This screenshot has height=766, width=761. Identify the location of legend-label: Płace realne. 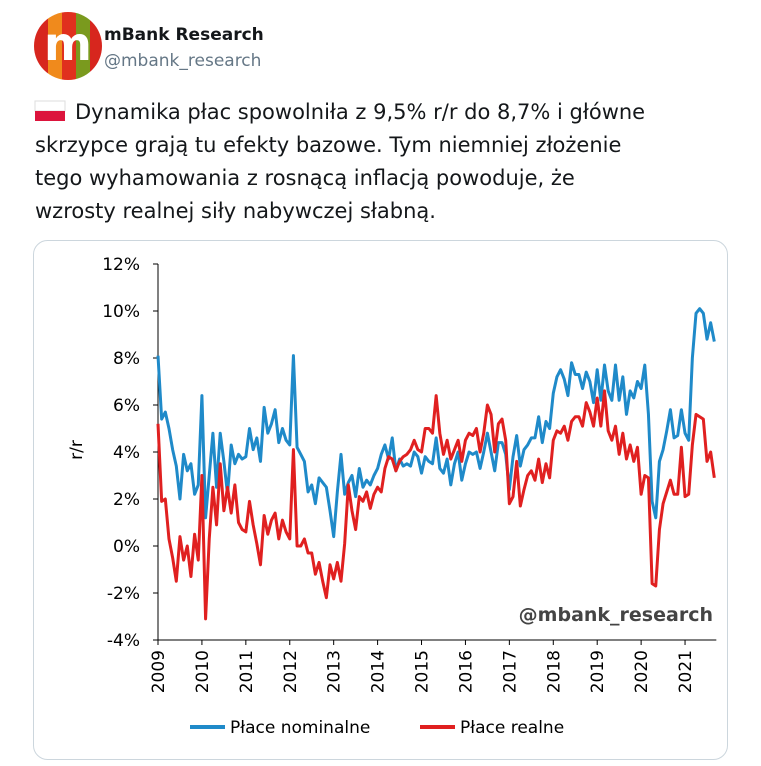
(512, 728).